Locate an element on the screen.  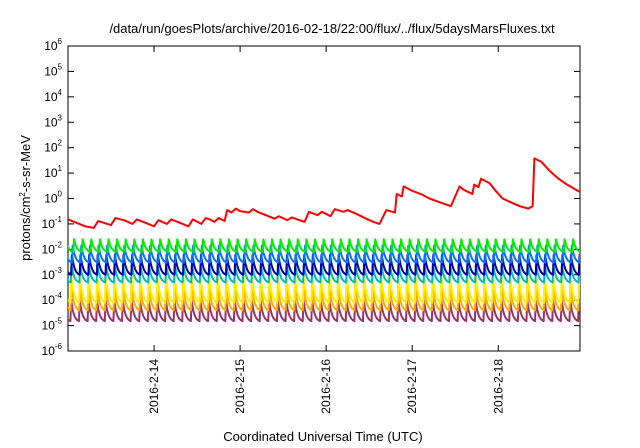
y-tick-label: 10⁵ is located at coordinates (53, 70).